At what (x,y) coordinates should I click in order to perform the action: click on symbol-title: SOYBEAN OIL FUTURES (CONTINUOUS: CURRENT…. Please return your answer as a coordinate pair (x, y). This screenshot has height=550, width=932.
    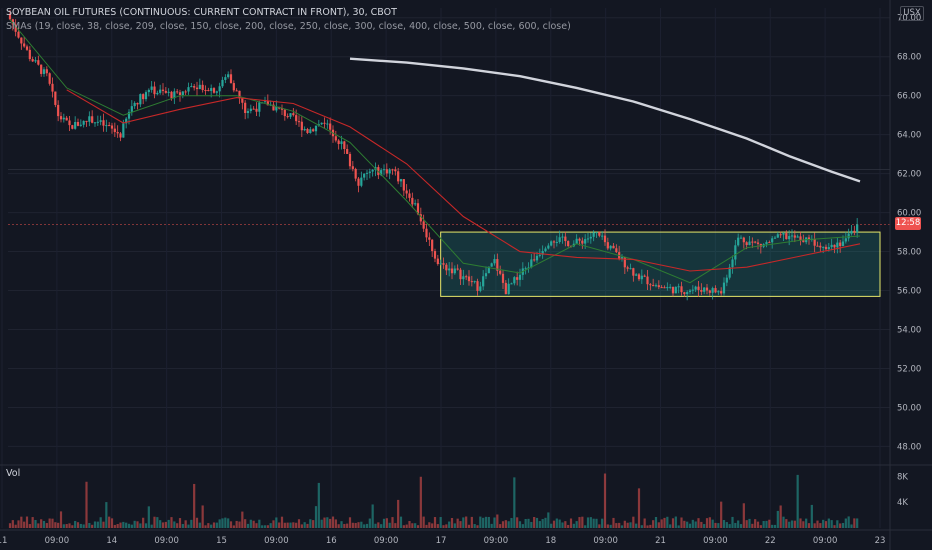
    Looking at the image, I should click on (201, 12).